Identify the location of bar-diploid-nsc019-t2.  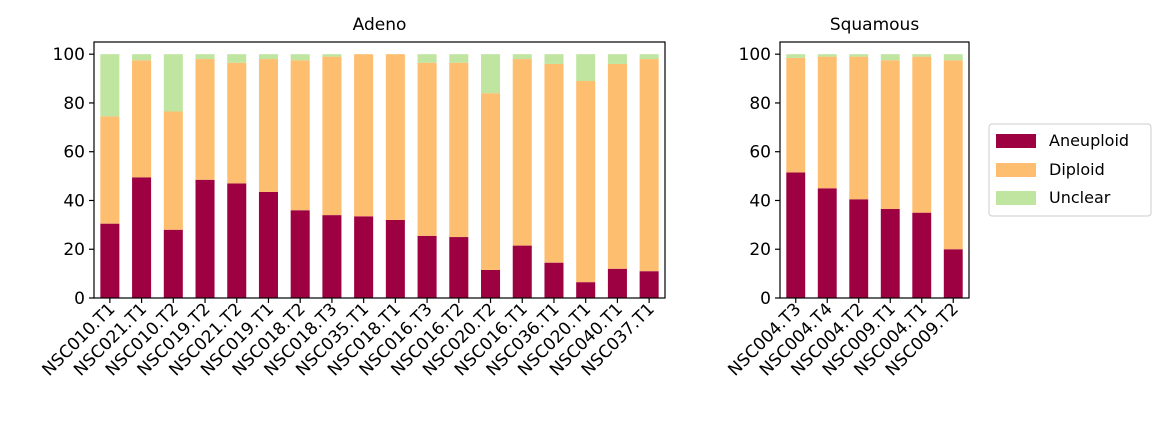
(205, 119).